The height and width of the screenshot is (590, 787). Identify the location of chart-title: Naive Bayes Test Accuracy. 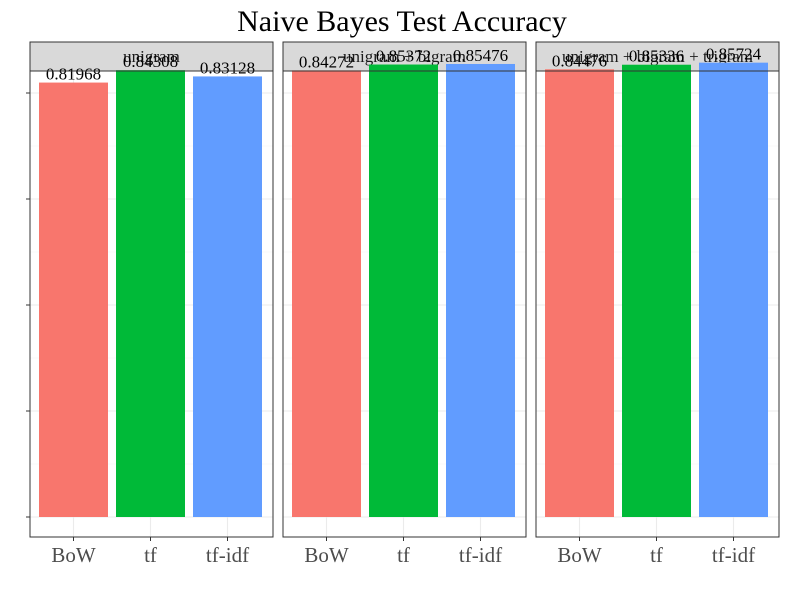
(402, 21).